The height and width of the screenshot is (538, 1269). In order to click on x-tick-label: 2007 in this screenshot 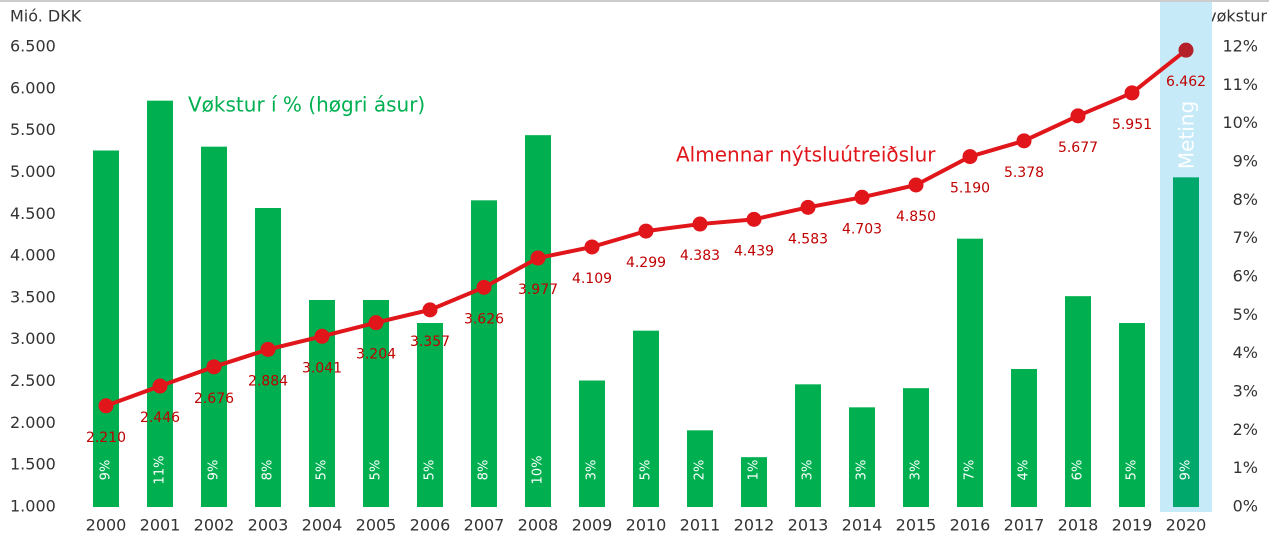, I will do `click(484, 525)`.